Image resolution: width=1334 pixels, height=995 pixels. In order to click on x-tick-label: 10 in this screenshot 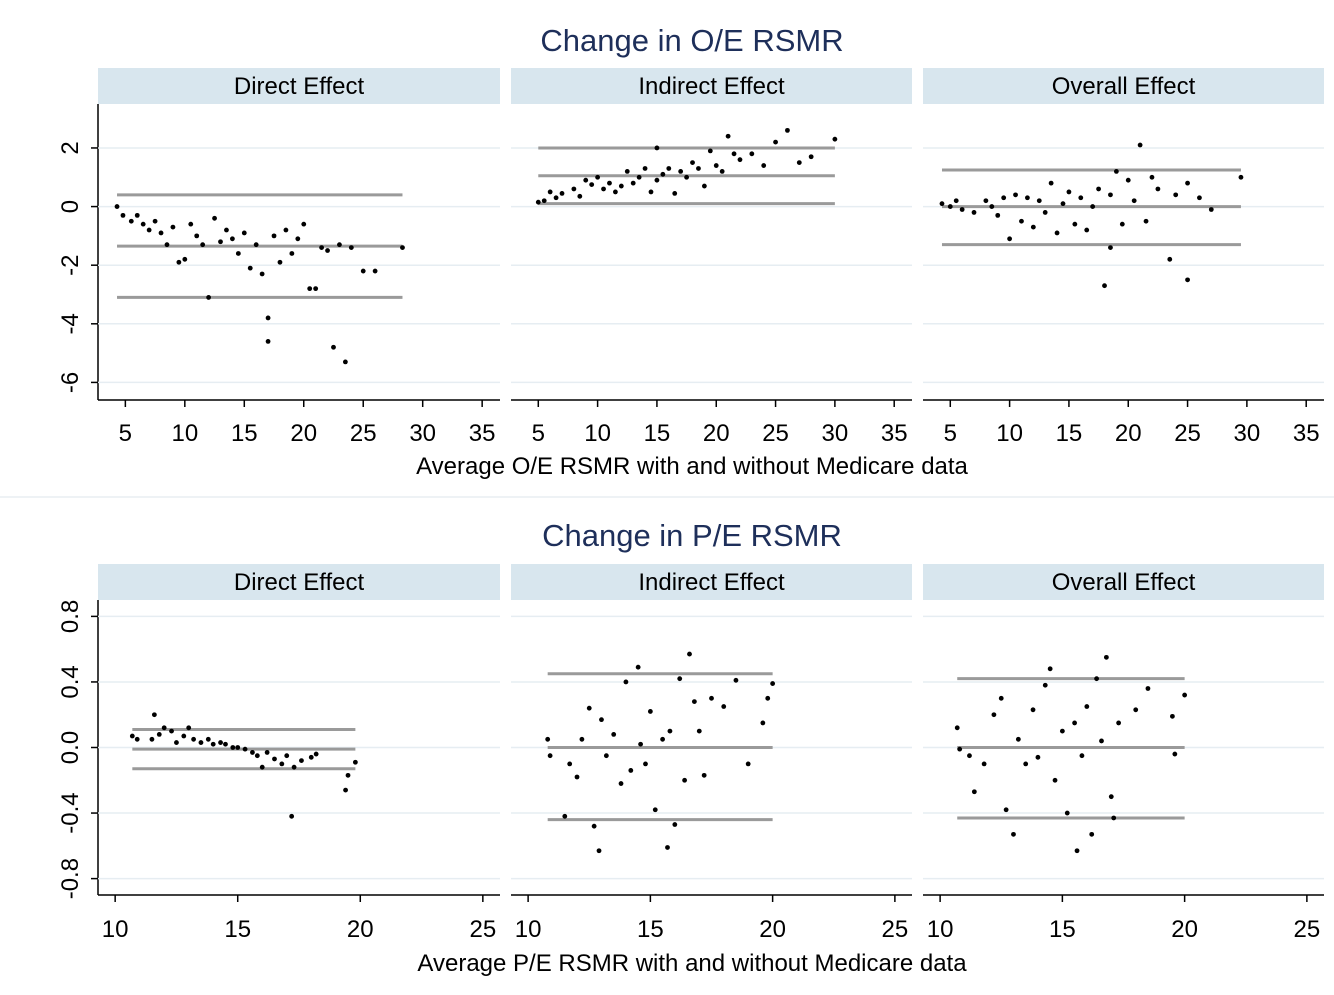, I will do `click(940, 929)`.